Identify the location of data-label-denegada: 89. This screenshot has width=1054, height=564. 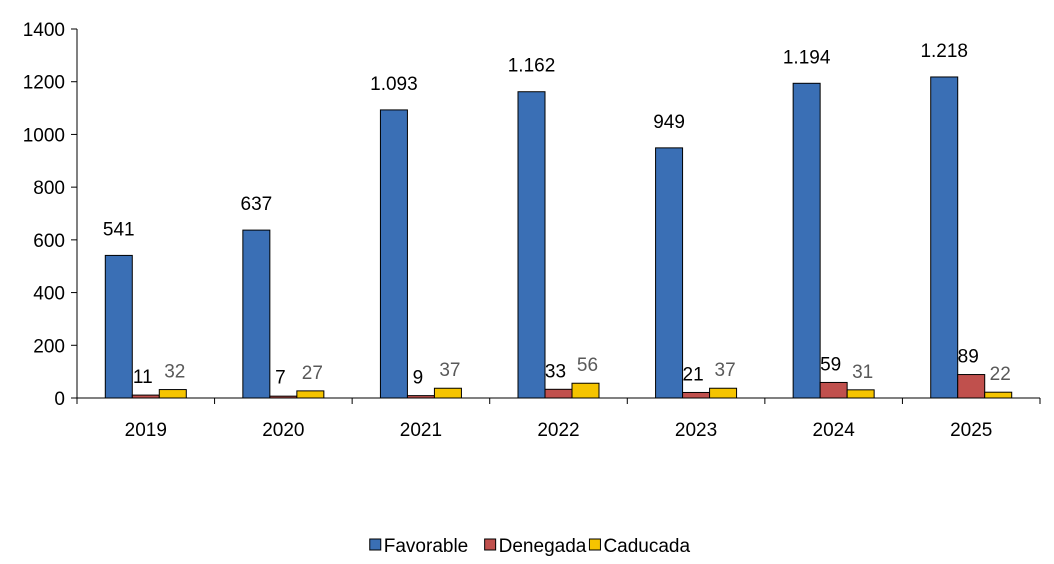
(968, 357).